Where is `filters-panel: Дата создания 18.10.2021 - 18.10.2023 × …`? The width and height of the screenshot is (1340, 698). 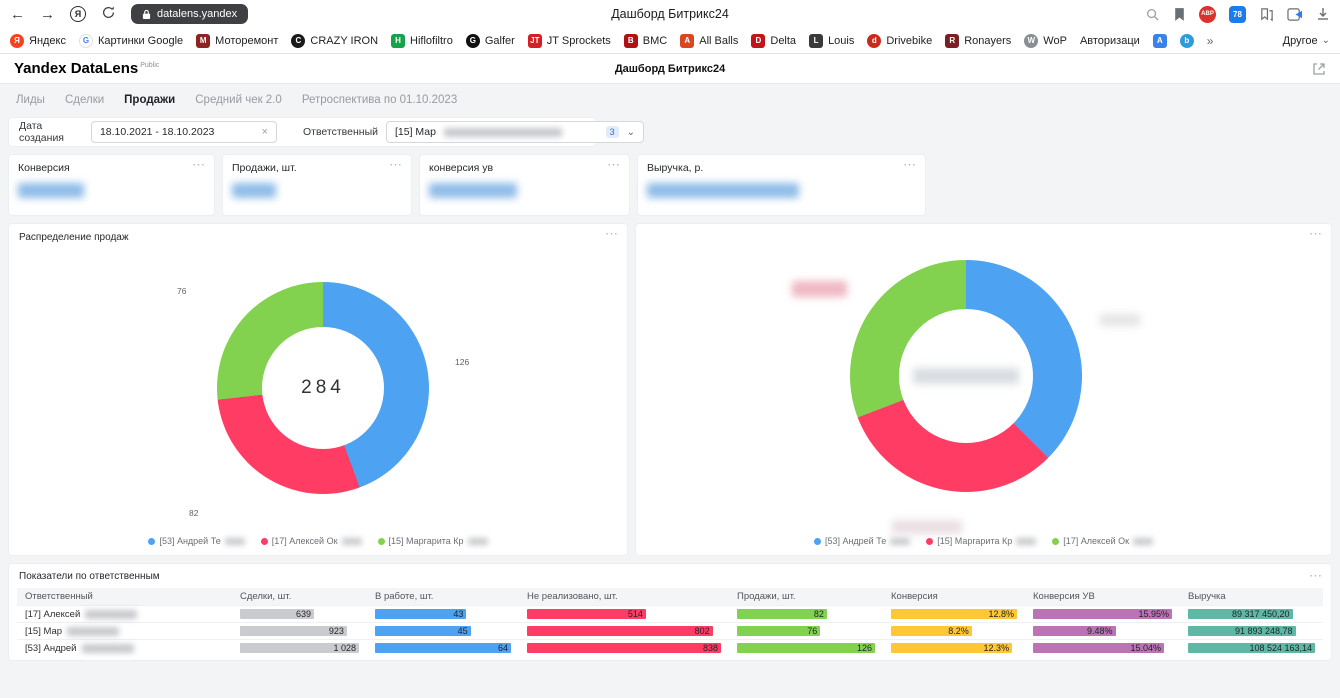 filters-panel: Дата создания 18.10.2021 - 18.10.2023 × … is located at coordinates (326, 132).